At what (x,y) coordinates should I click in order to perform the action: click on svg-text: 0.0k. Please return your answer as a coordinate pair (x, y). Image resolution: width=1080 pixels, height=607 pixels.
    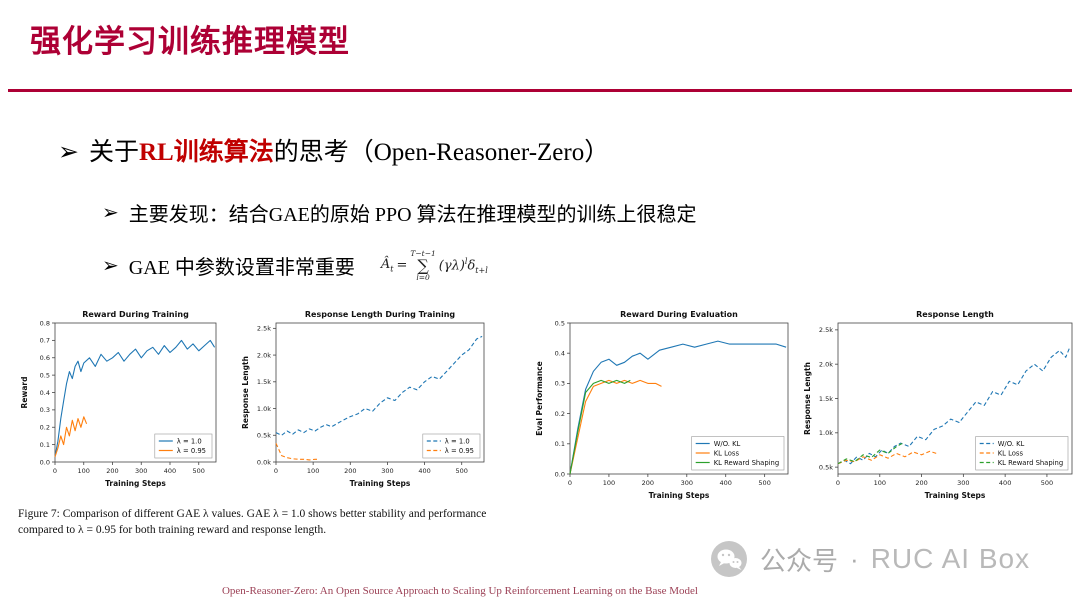
    Looking at the image, I should click on (264, 462).